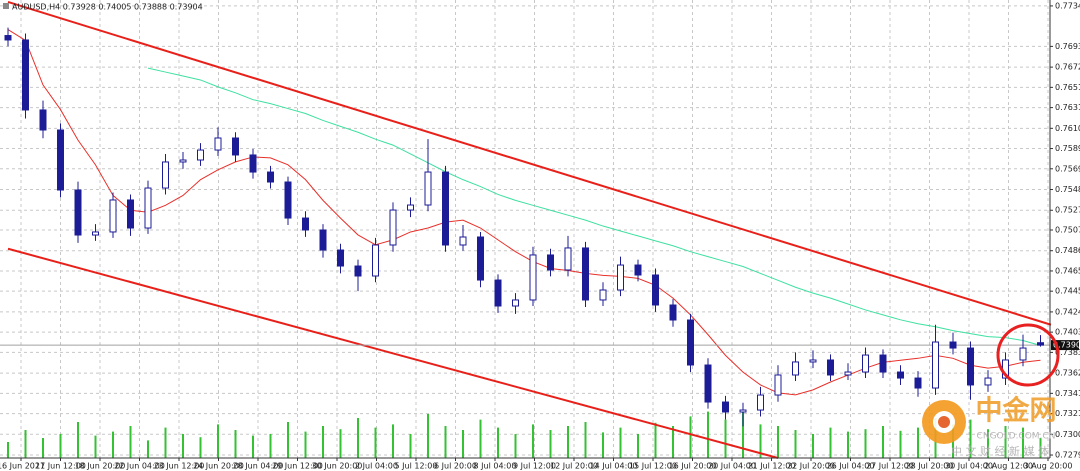 This screenshot has width=1080, height=471. What do you see at coordinates (772, 466) in the screenshot?
I see `x-tick-label: 21 Jul 12:00` at bounding box center [772, 466].